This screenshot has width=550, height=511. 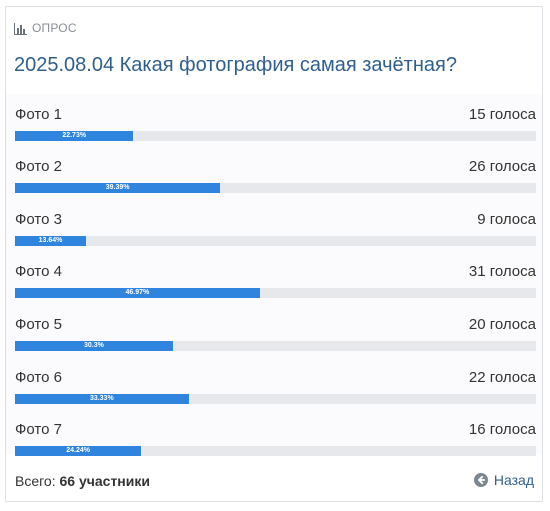 What do you see at coordinates (502, 166) in the screenshot?
I see `option-votes: 26 голоса` at bounding box center [502, 166].